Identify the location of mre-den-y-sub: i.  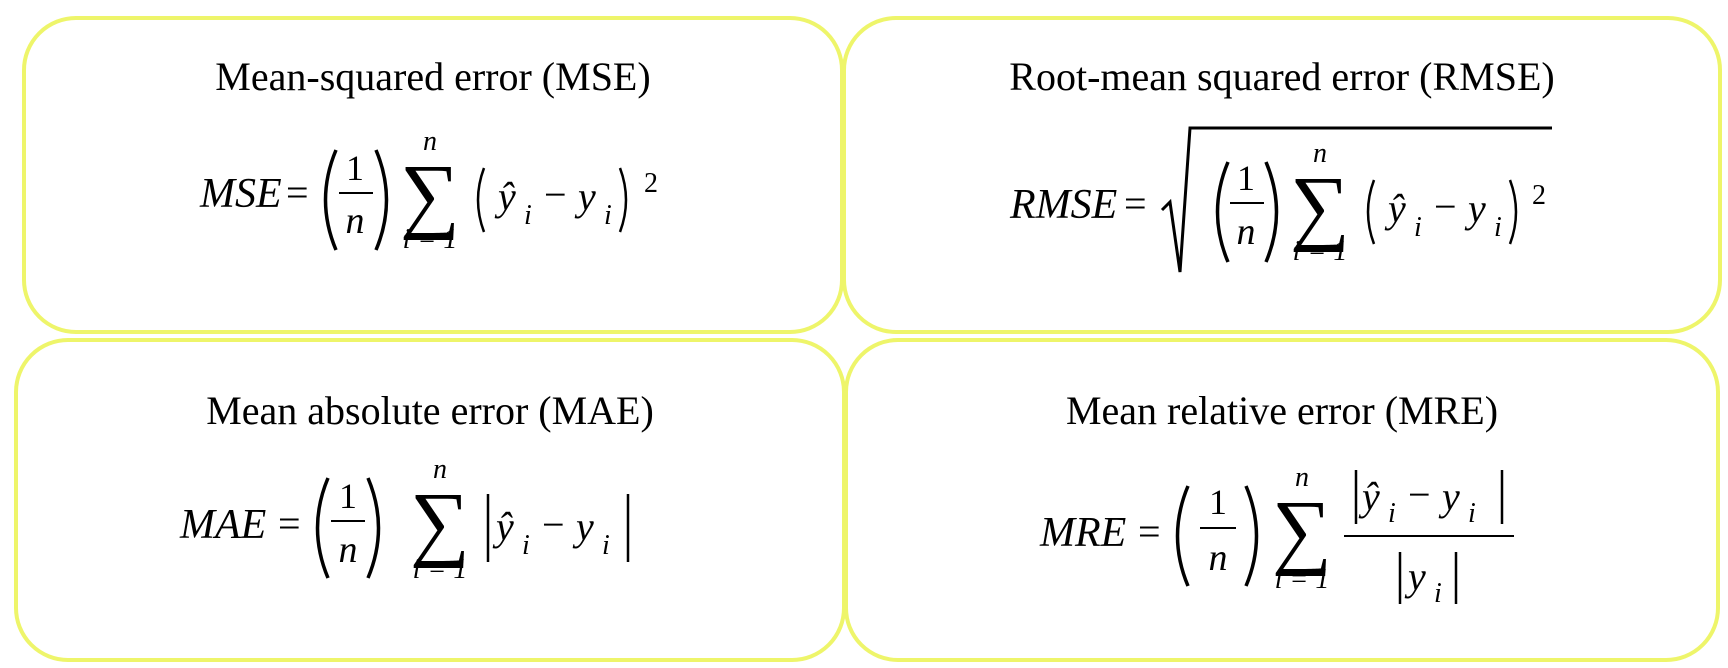
(1438, 593).